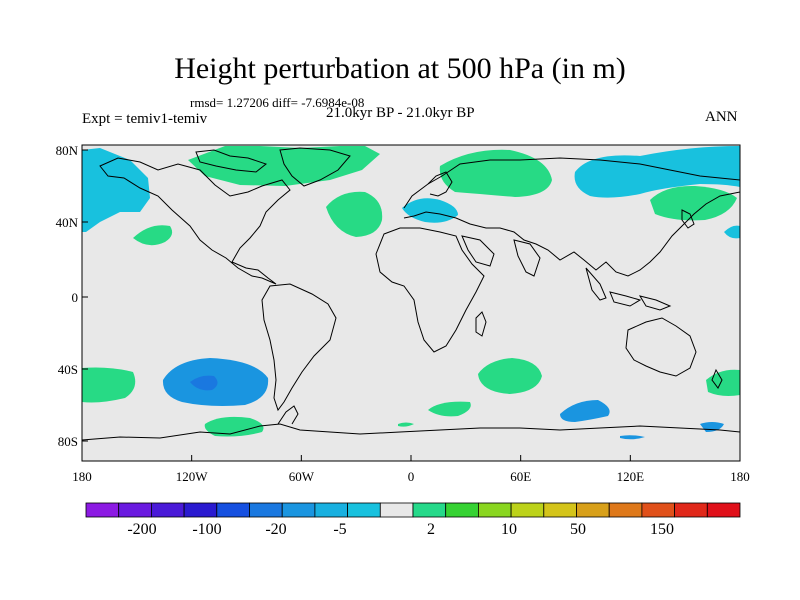 The height and width of the screenshot is (600, 800). I want to click on colorbar: -200 -100 -20 -5 2 10 50 150, so click(413, 520).